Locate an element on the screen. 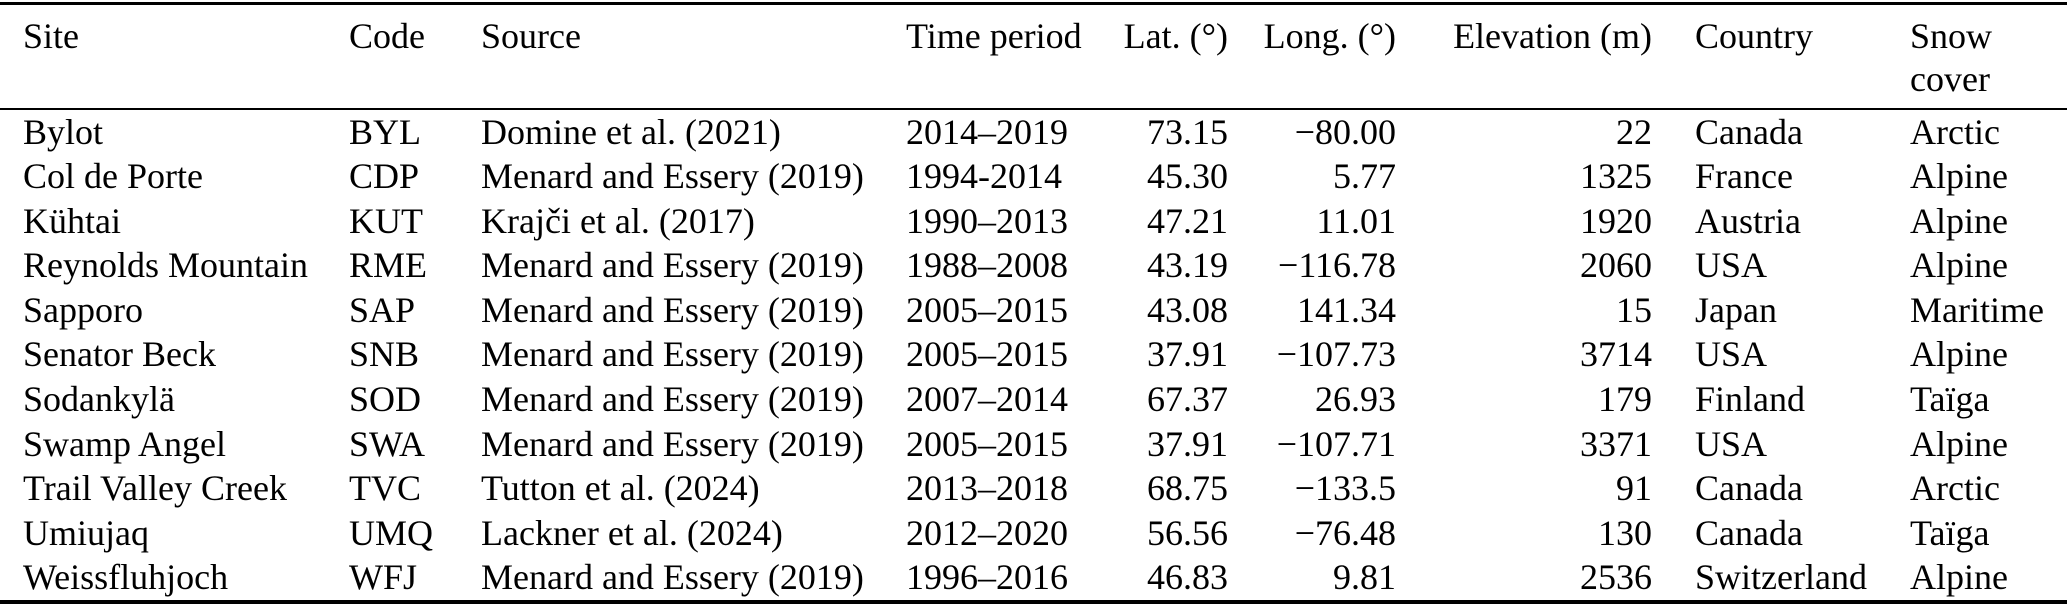  cell-longitude: 26.93 is located at coordinates (1355, 399).